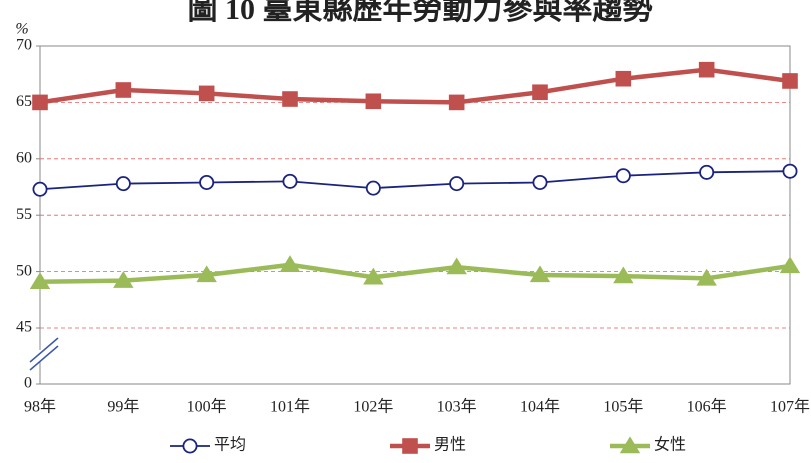 The width and height of the screenshot is (811, 463). Describe the element at coordinates (450, 445) in the screenshot. I see `legend-label: 男性` at that location.